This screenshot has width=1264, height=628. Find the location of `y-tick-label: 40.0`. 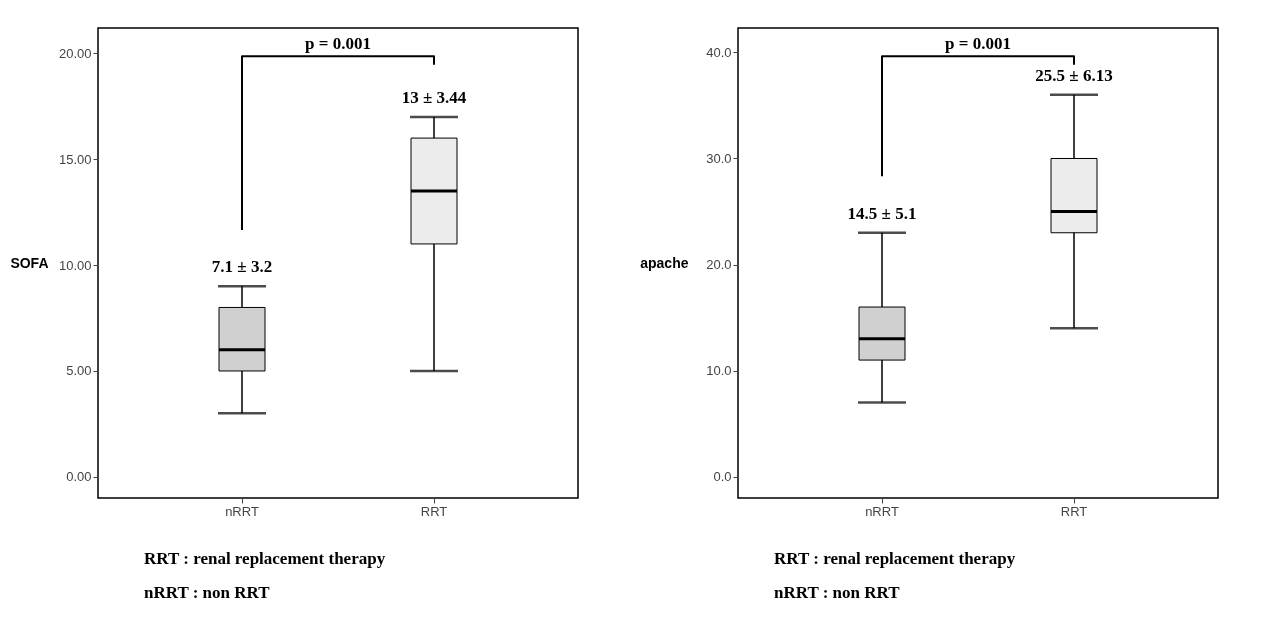

y-tick-label: 40.0 is located at coordinates (719, 52).